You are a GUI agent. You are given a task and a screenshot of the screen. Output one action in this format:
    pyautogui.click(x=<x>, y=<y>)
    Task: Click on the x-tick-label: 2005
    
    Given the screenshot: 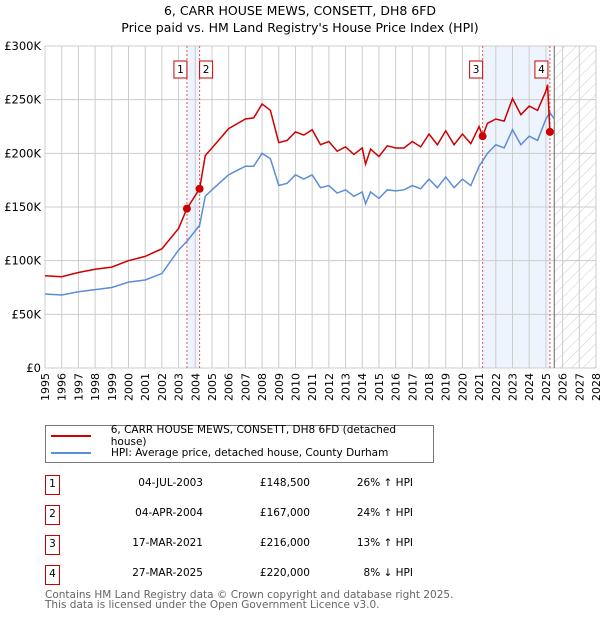 What is the action you would take?
    pyautogui.click(x=212, y=387)
    